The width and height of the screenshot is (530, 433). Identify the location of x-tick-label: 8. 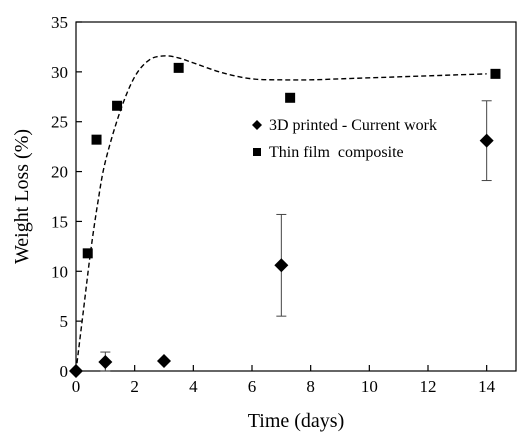
(310, 386).